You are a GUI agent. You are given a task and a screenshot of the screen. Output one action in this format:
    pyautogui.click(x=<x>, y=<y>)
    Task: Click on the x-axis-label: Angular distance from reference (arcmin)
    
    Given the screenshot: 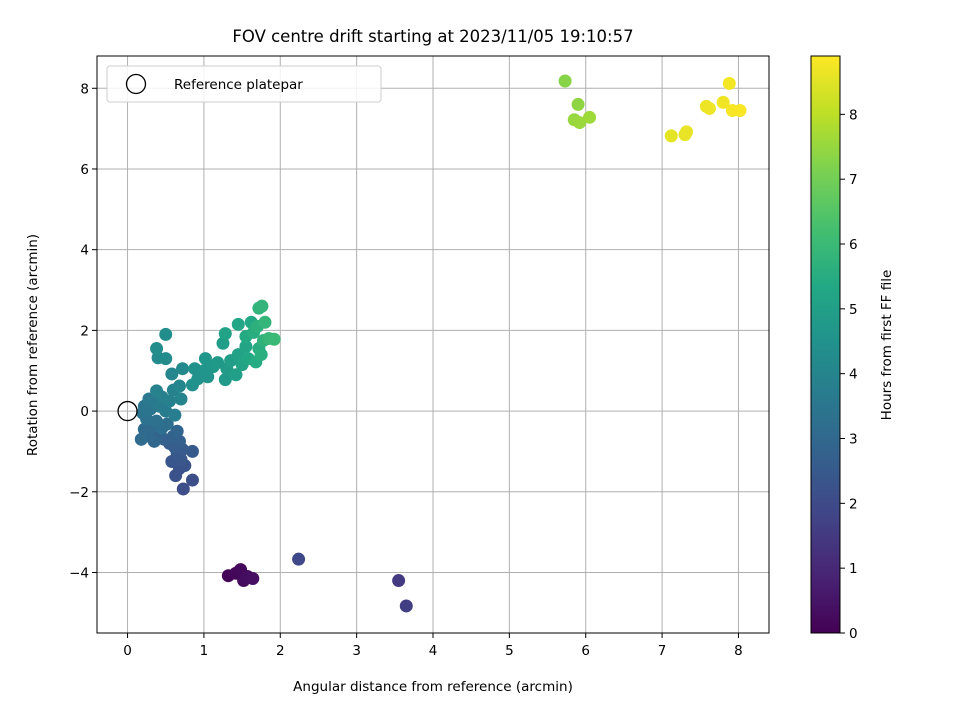 What is the action you would take?
    pyautogui.click(x=433, y=687)
    